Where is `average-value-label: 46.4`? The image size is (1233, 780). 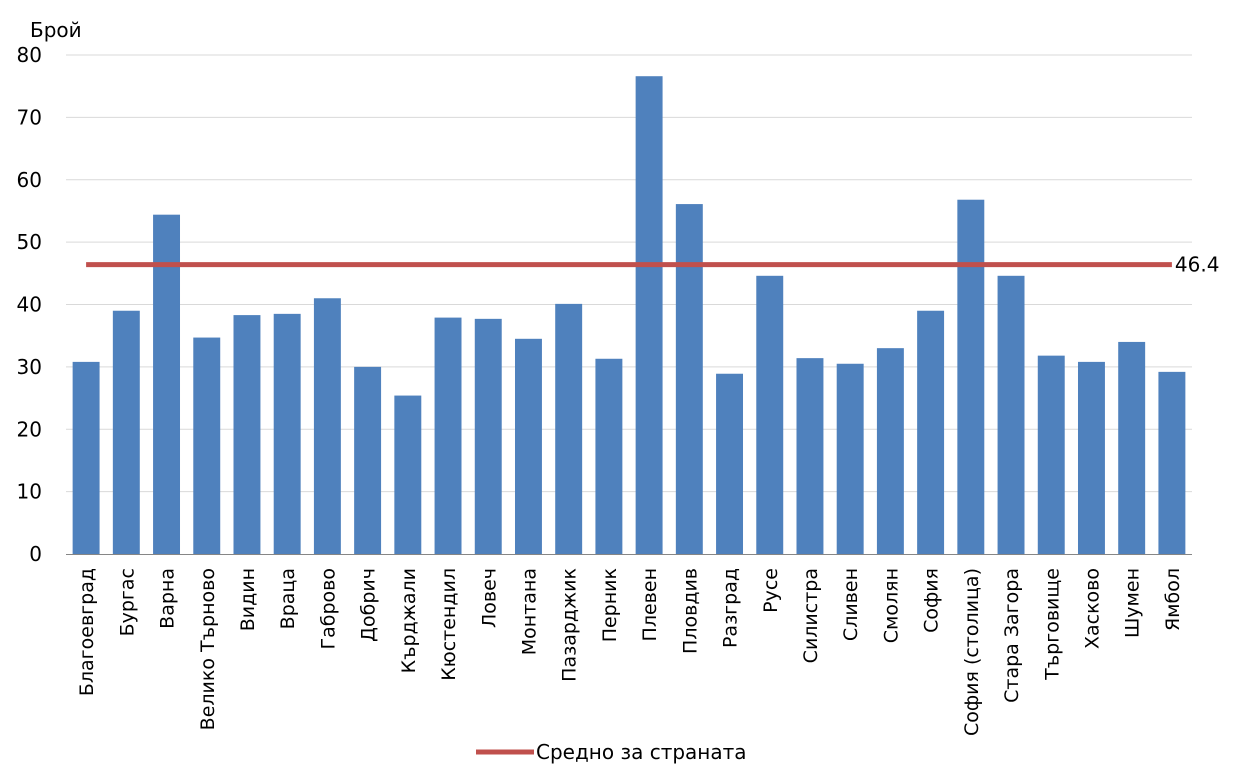
average-value-label: 46.4 is located at coordinates (1197, 265).